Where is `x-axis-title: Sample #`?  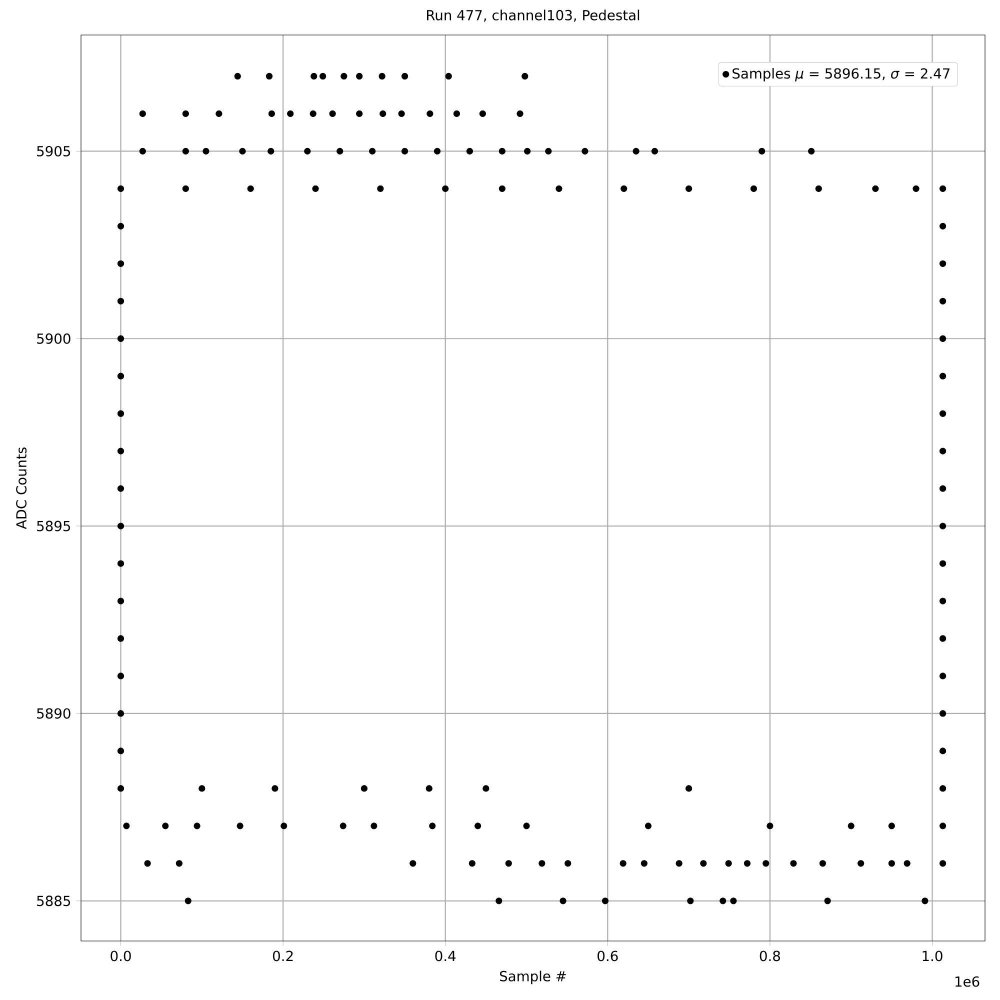
x-axis-title: Sample # is located at coordinates (533, 977).